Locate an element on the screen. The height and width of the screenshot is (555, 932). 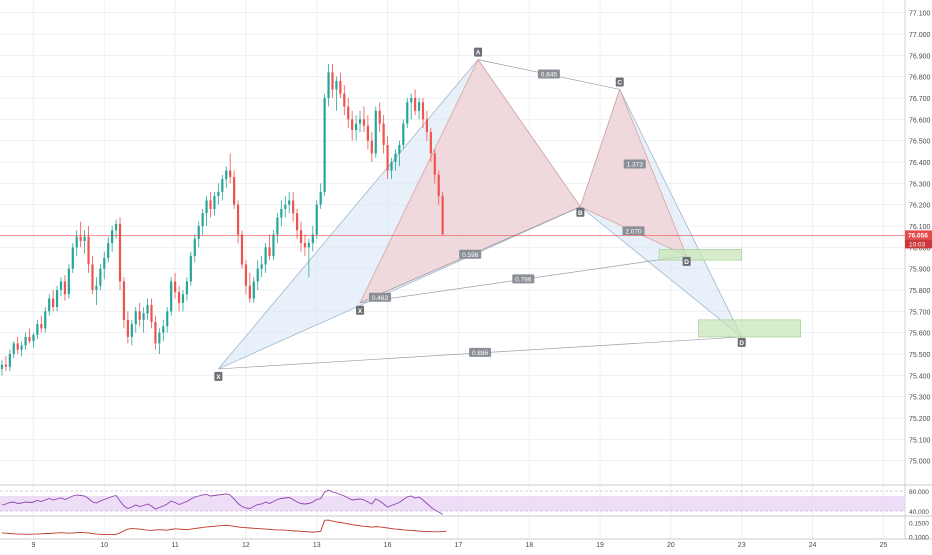
ratio-label-text: 2.070 is located at coordinates (633, 231).